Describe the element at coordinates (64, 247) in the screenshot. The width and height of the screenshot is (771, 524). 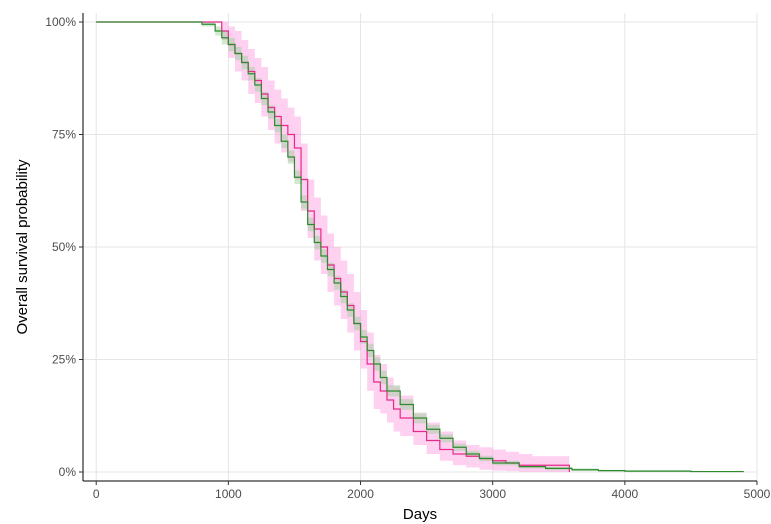
I see `y-tick-label: 50%` at that location.